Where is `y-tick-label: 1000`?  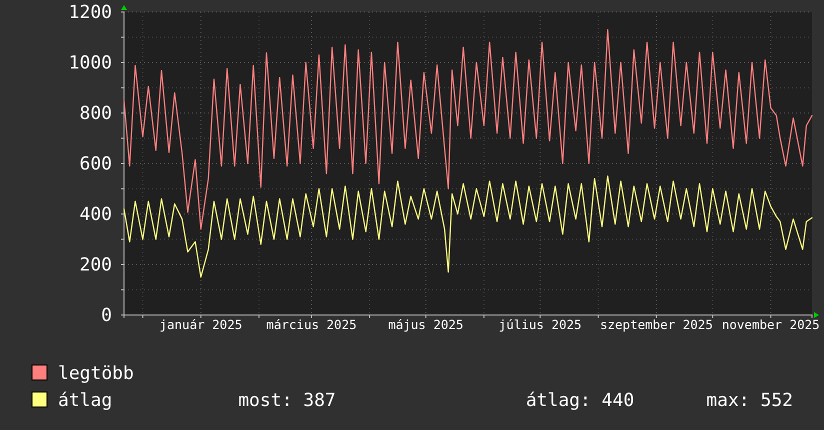
y-tick-label: 1000 is located at coordinates (90, 63).